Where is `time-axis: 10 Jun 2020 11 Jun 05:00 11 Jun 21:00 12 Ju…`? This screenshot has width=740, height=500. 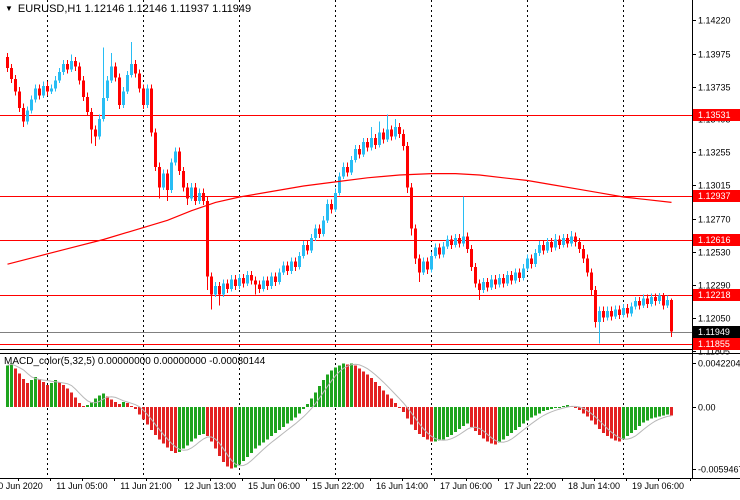 time-axis: 10 Jun 2020 11 Jun 05:00 11 Jun 21:00 12 Ju… is located at coordinates (345, 484).